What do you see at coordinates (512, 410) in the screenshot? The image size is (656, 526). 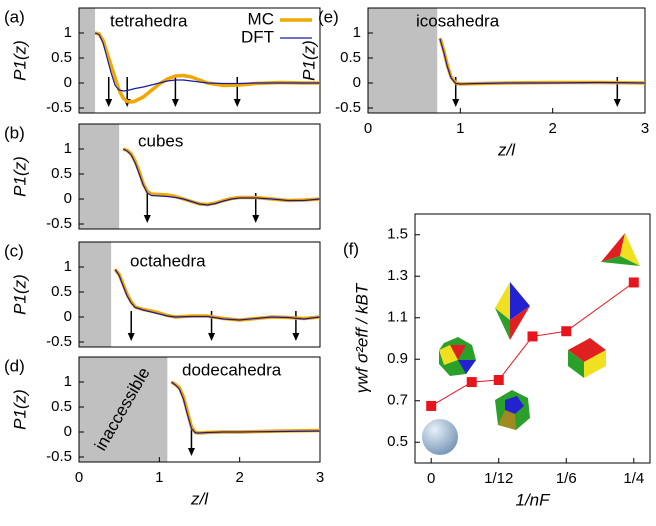 I see `dodecahedron-icon` at bounding box center [512, 410].